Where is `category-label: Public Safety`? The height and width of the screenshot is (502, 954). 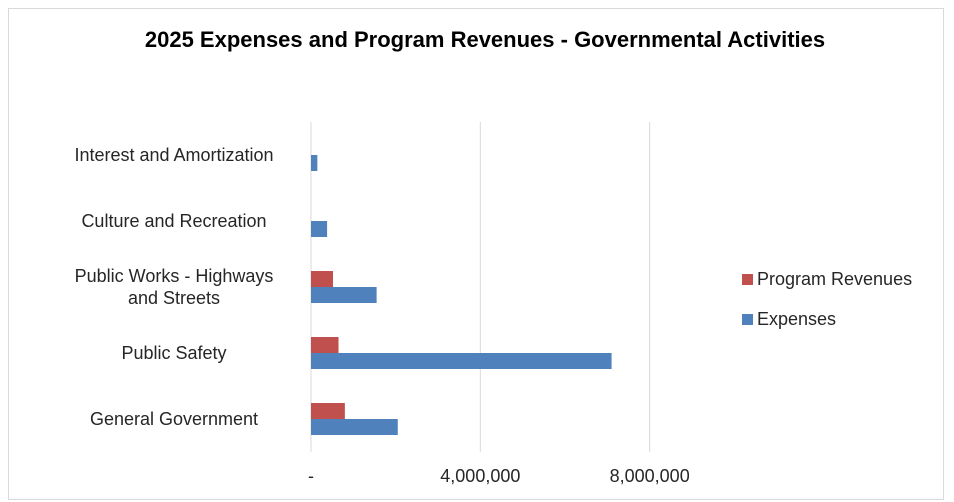 category-label: Public Safety is located at coordinates (173, 353).